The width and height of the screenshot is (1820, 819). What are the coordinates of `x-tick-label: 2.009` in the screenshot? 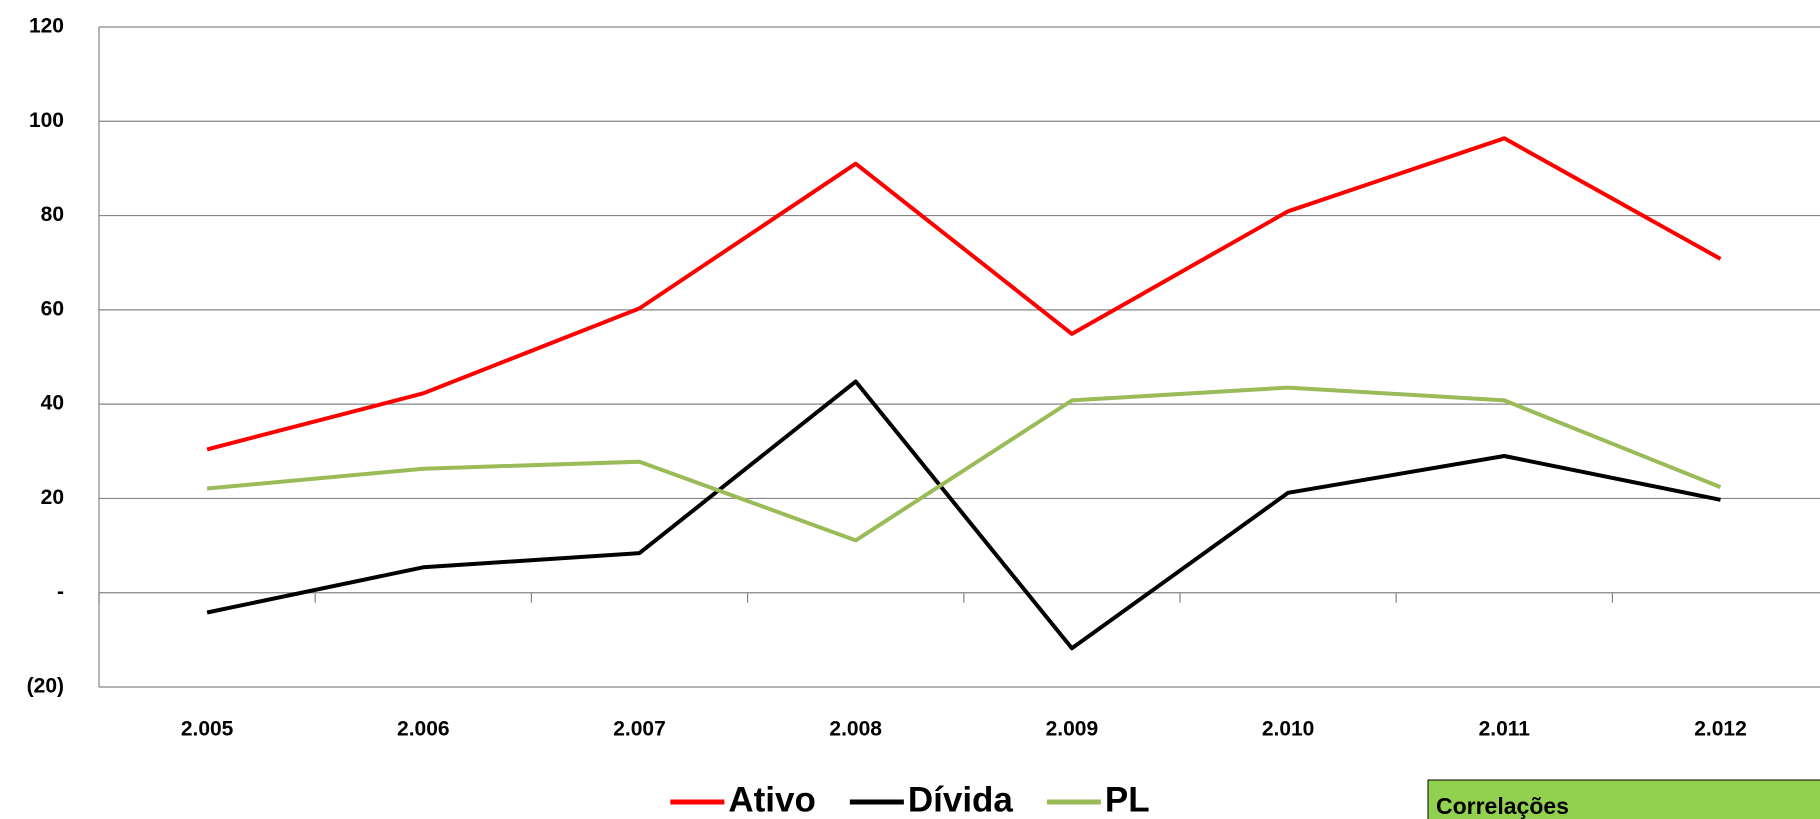 It's located at (1072, 729).